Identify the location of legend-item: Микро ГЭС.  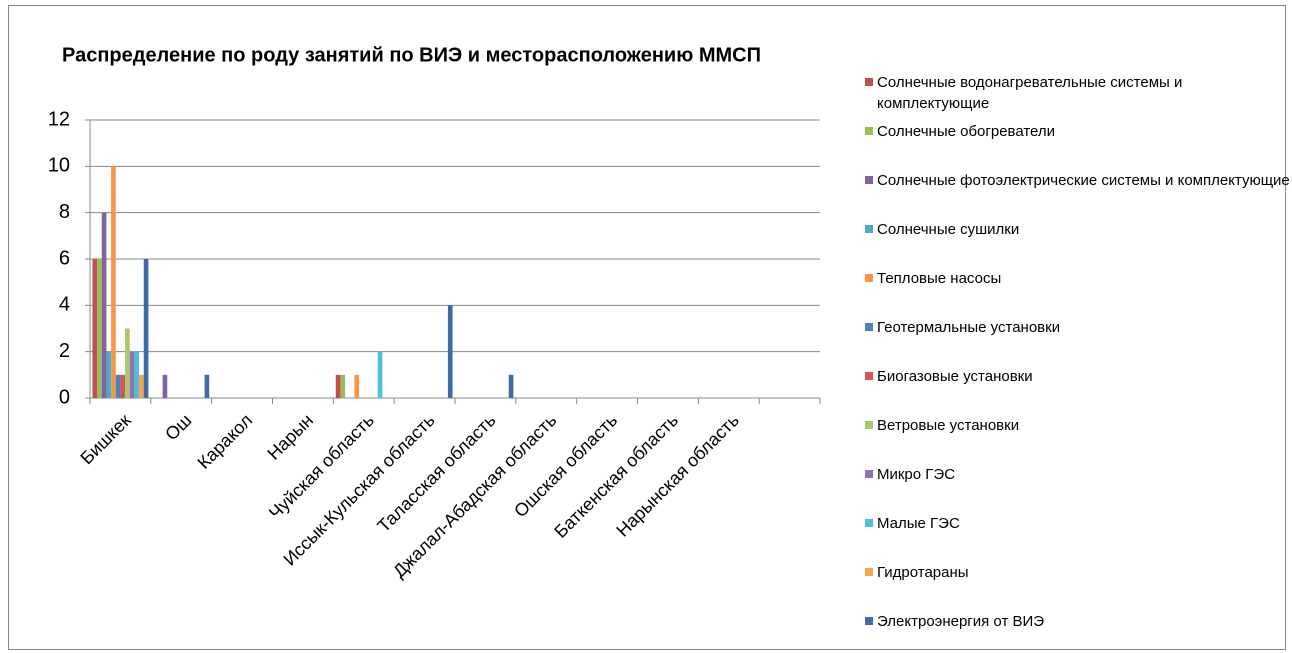
(1077, 474).